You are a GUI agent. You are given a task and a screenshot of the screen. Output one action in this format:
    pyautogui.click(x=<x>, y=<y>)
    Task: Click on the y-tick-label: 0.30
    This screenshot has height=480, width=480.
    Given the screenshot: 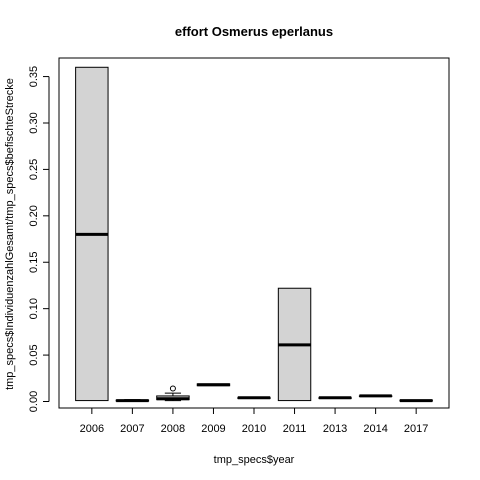 What is the action you would take?
    pyautogui.click(x=34, y=122)
    